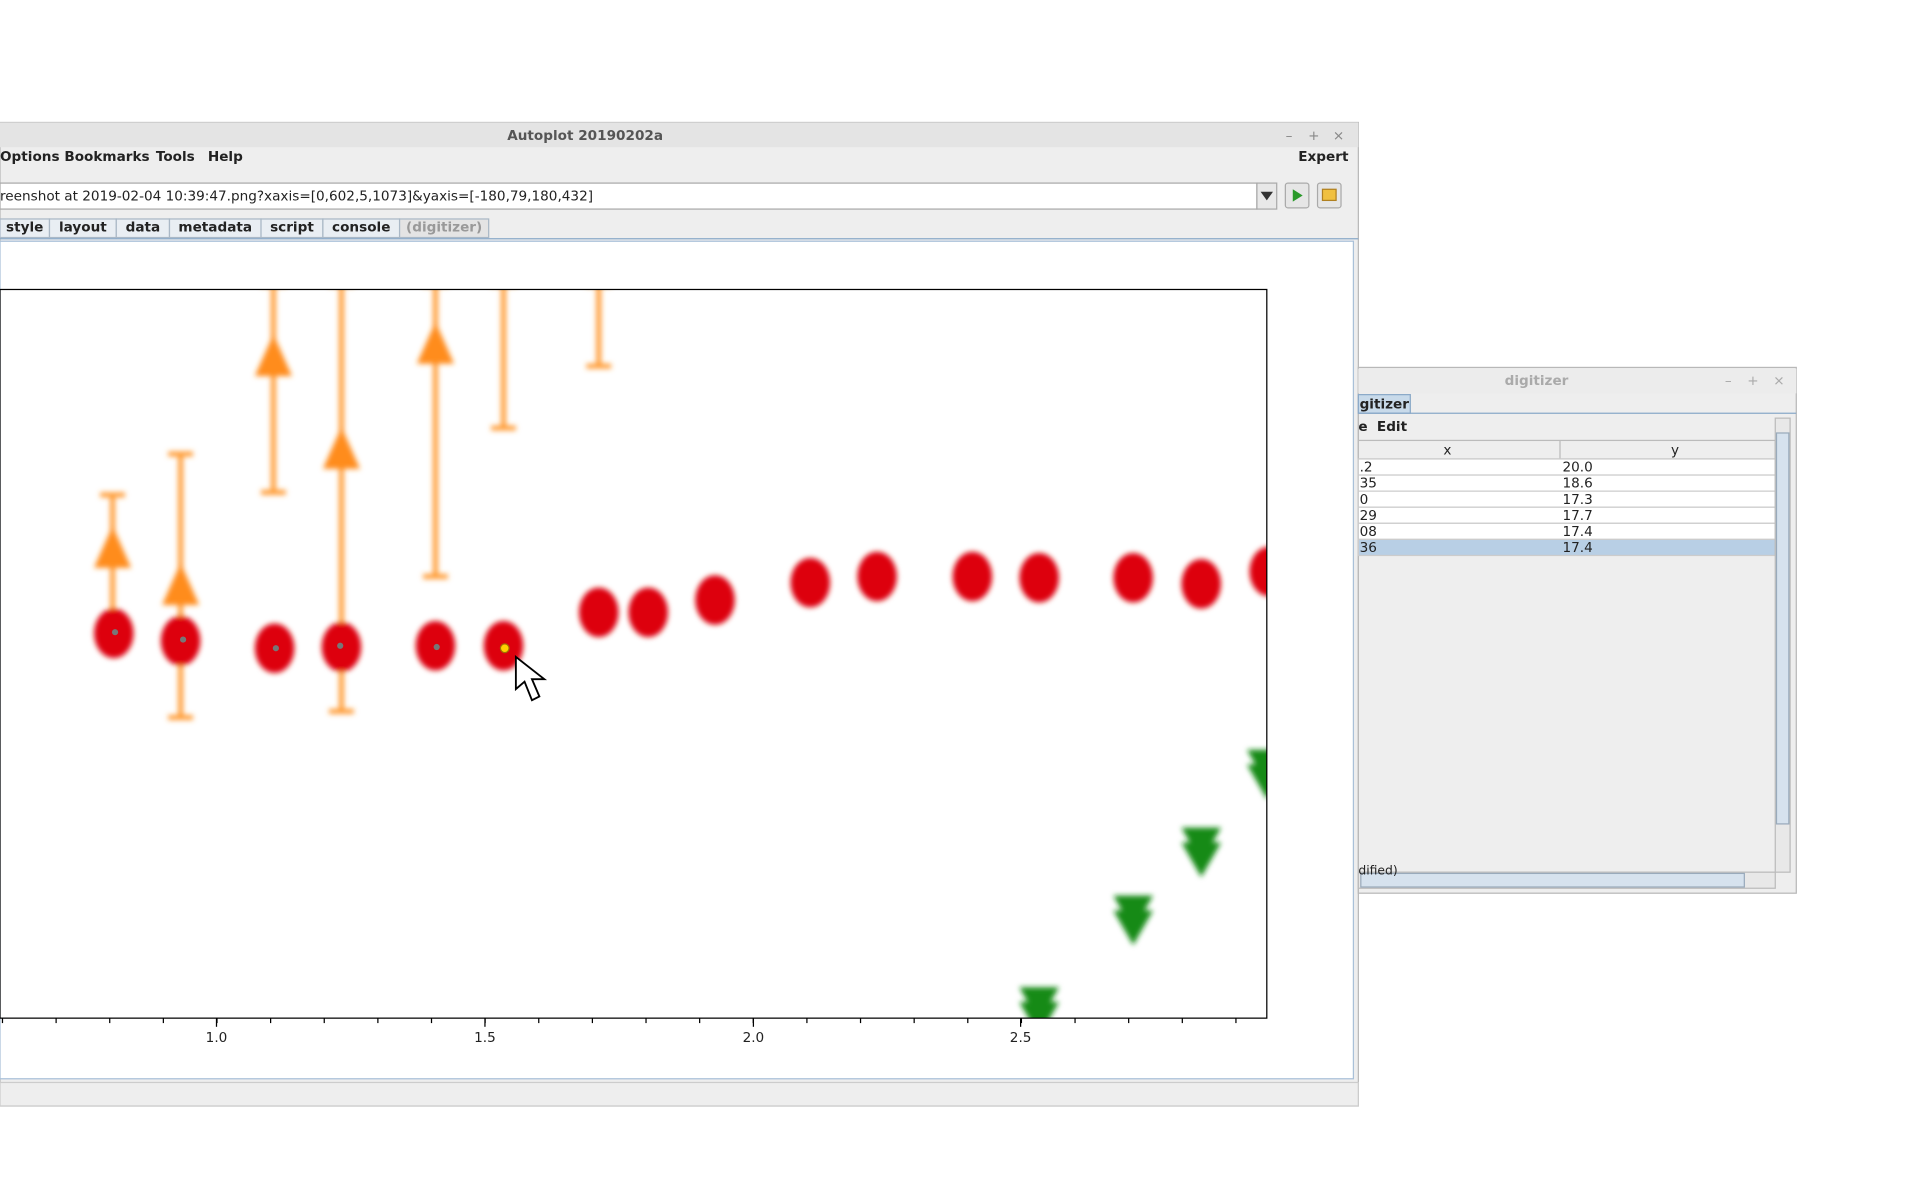  What do you see at coordinates (1364, 500) in the screenshot?
I see `cell: 0` at bounding box center [1364, 500].